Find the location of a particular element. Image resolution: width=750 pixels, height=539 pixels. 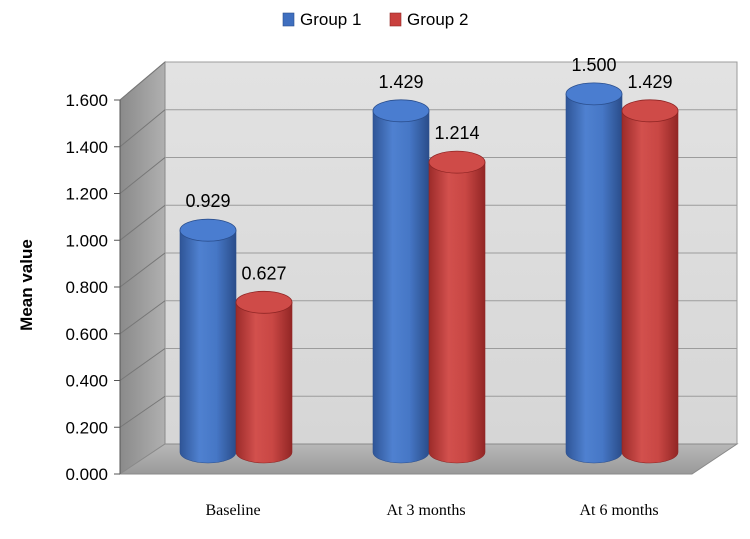

y-tick-label: 0.400 is located at coordinates (86, 381).